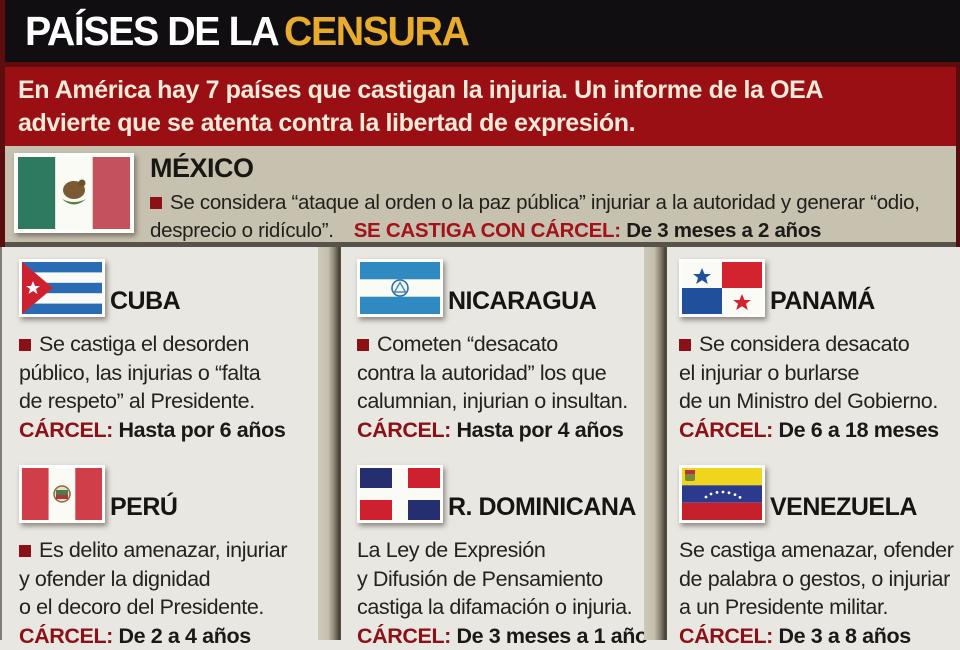 This screenshot has width=960, height=650. What do you see at coordinates (722, 288) in the screenshot?
I see `panama-flag` at bounding box center [722, 288].